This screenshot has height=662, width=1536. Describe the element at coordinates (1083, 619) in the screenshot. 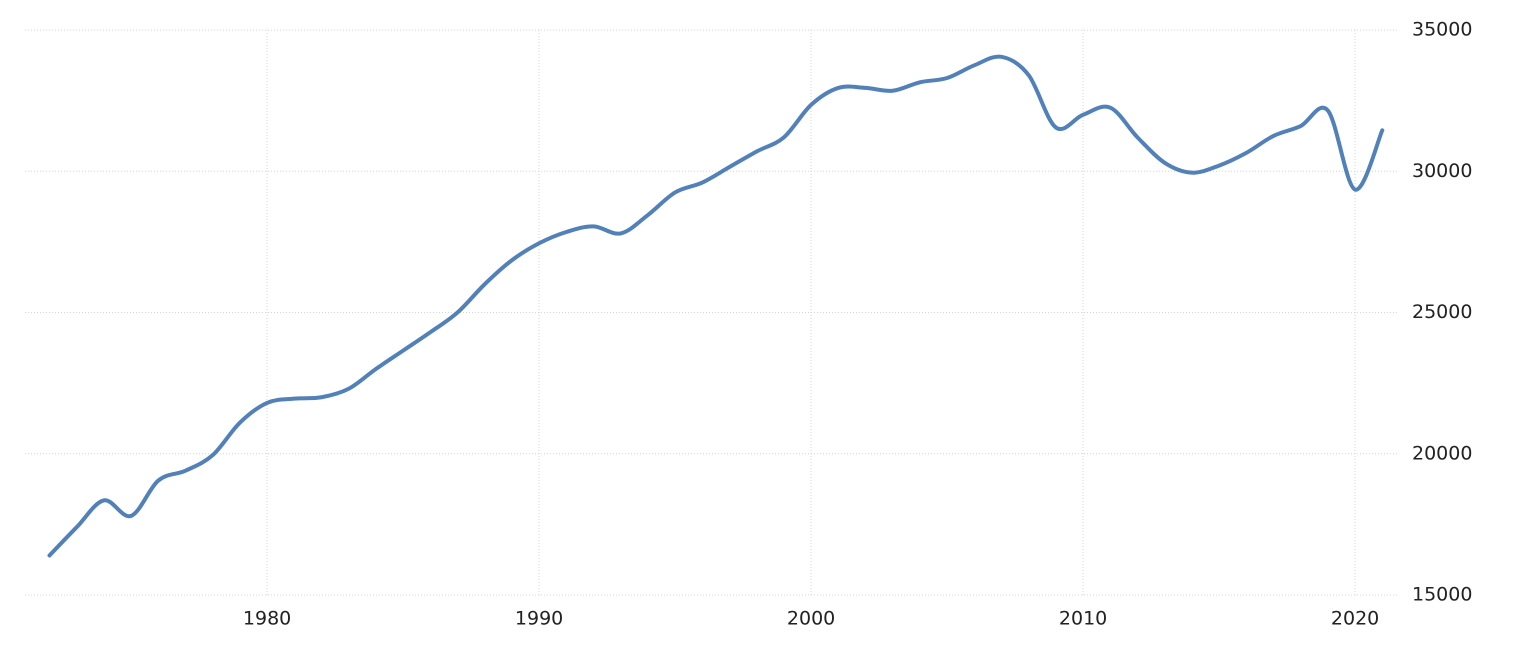

I see `x-tick-label: 2010` at that location.